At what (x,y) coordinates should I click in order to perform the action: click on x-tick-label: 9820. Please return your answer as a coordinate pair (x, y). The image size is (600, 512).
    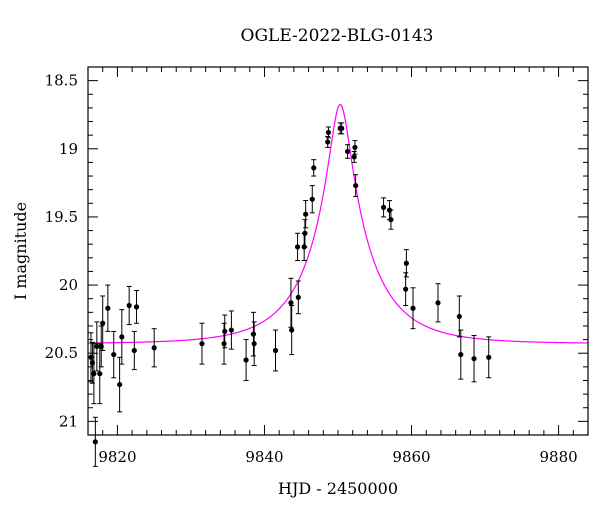
    Looking at the image, I should click on (117, 457).